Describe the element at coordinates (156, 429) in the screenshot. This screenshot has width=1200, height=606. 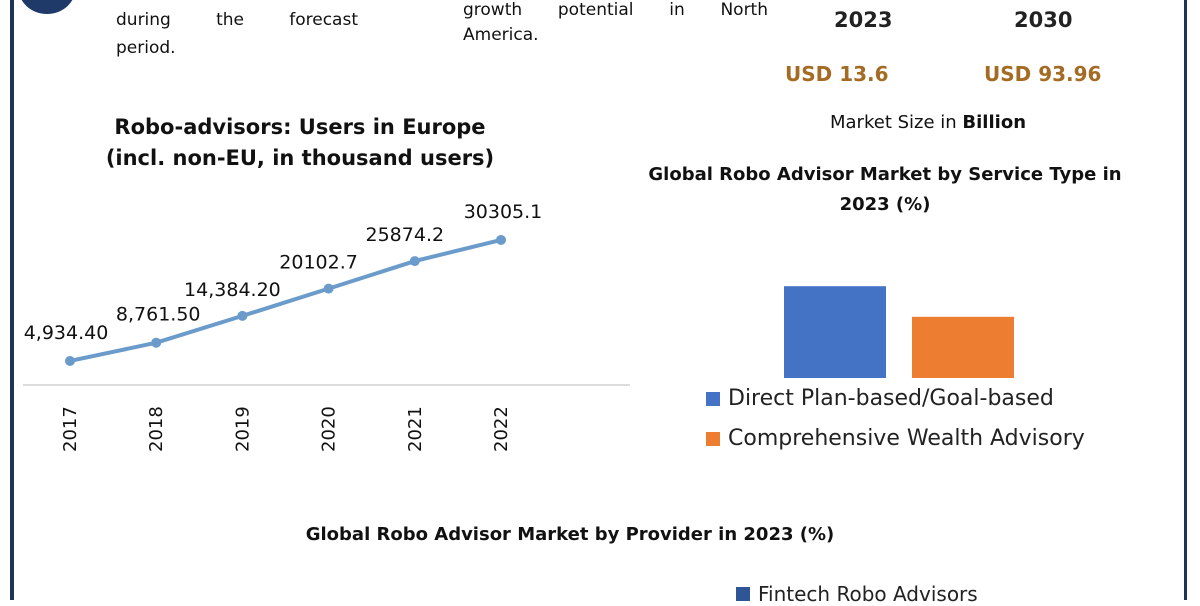
I see `x-tick-label: 2018` at that location.